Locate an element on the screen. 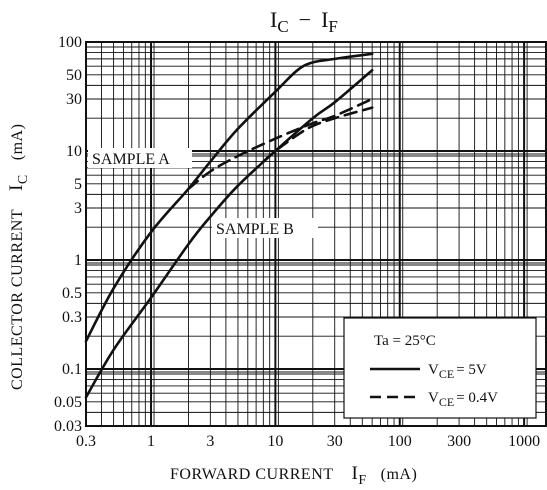 This screenshot has height=490, width=547. y-tick-label: 0.3 is located at coordinates (72, 317).